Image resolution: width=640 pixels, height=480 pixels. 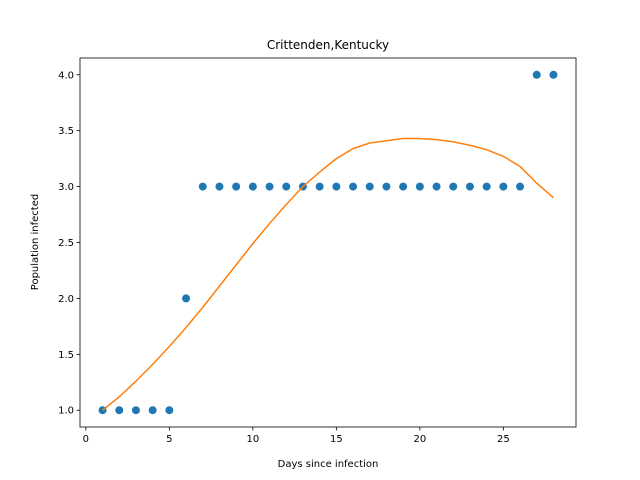 I want to click on x-tick-label: 0, so click(x=86, y=439).